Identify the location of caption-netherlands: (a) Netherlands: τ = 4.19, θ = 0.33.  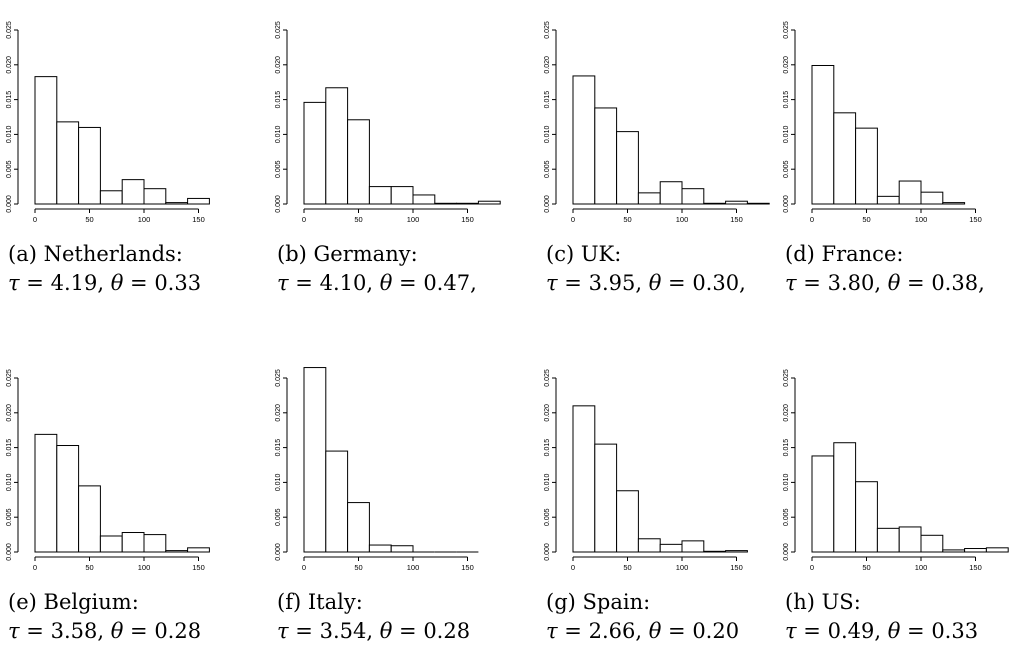
(105, 268).